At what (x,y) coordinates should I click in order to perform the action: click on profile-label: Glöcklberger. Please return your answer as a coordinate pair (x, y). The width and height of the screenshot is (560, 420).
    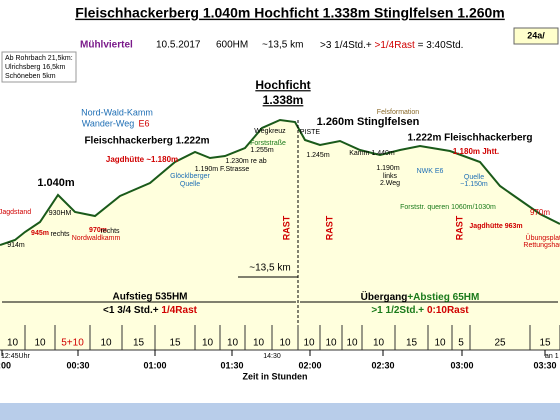
    Looking at the image, I should click on (190, 176).